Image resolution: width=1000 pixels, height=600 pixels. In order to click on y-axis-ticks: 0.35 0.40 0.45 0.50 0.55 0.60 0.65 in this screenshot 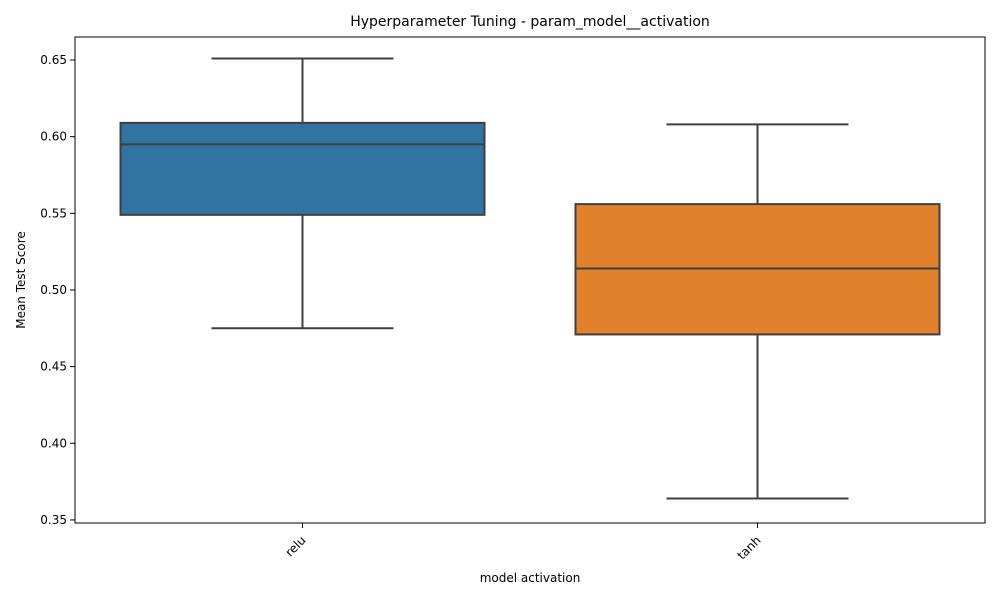, I will do `click(57, 290)`.